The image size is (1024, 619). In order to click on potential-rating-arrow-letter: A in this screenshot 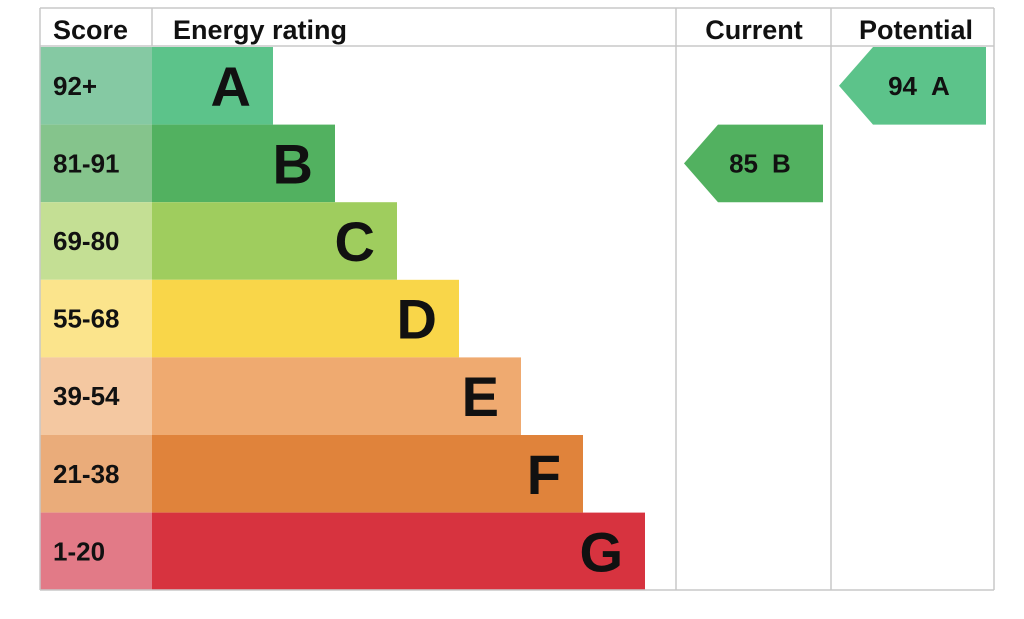, I will do `click(940, 86)`.